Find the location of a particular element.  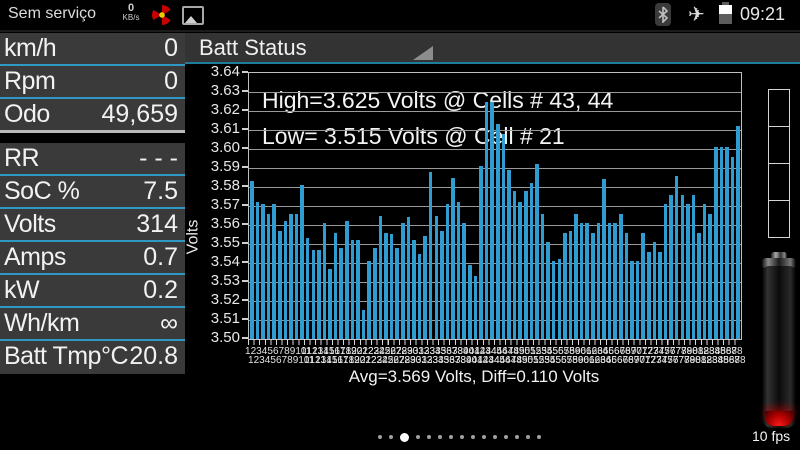

page-dot-active is located at coordinates (404, 437).